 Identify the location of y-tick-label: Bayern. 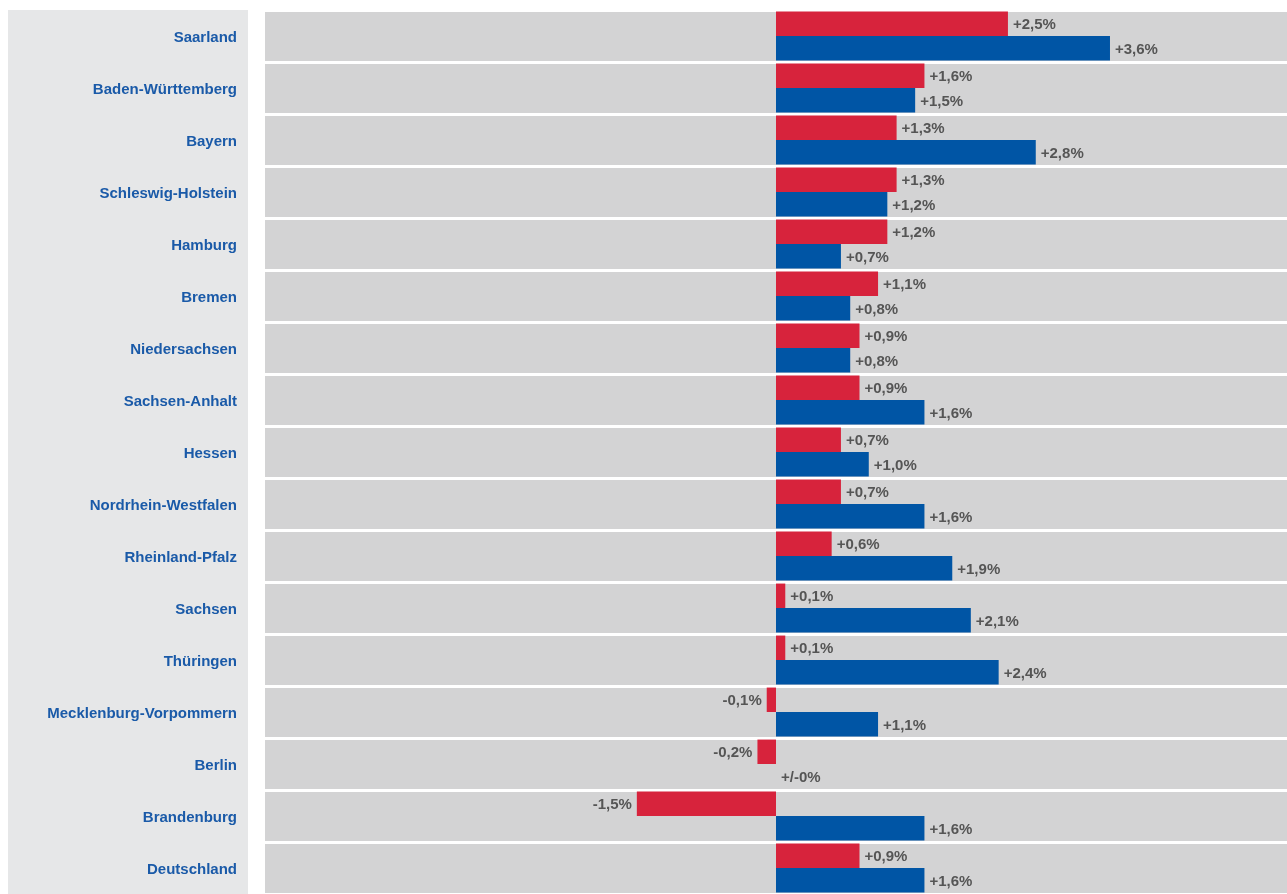
(211, 140).